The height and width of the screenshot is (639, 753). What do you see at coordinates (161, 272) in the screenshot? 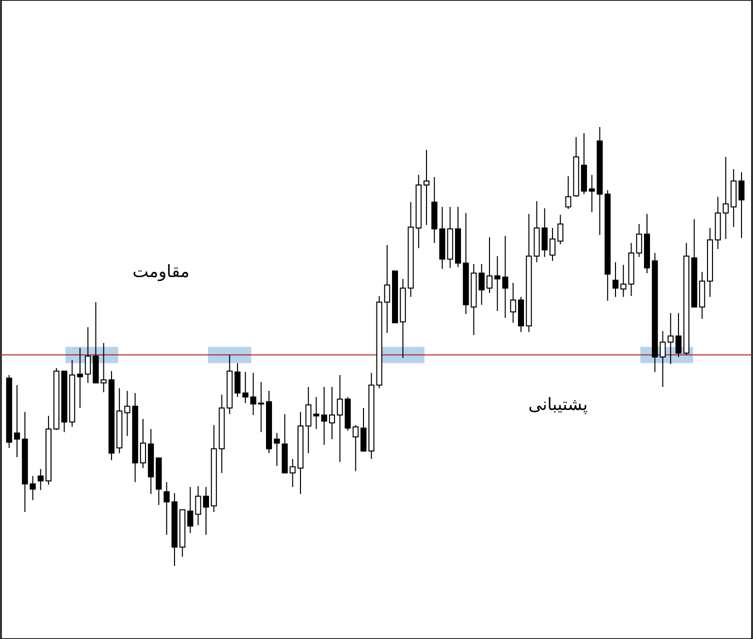
I see `annotation: مقاومت` at bounding box center [161, 272].